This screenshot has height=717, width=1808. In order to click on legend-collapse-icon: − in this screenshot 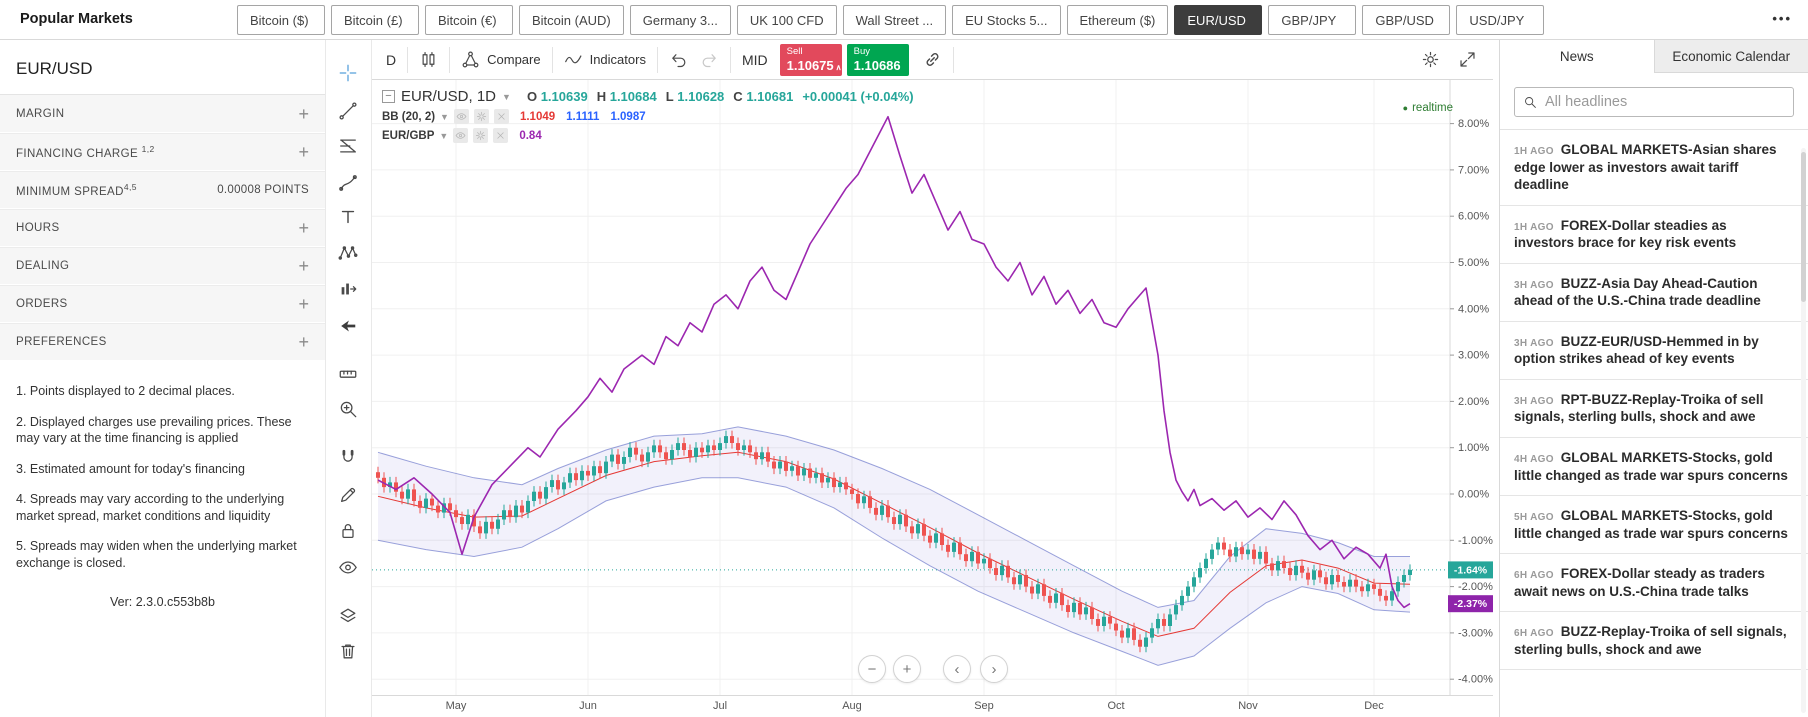, I will do `click(388, 96)`.